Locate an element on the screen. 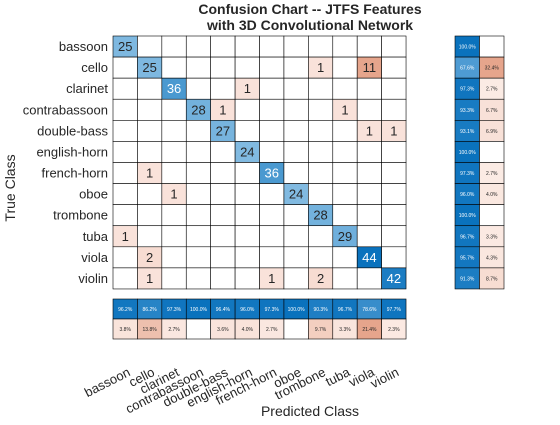 This screenshot has height=425, width=560. y-tick-label: clarinet is located at coordinates (87, 88).